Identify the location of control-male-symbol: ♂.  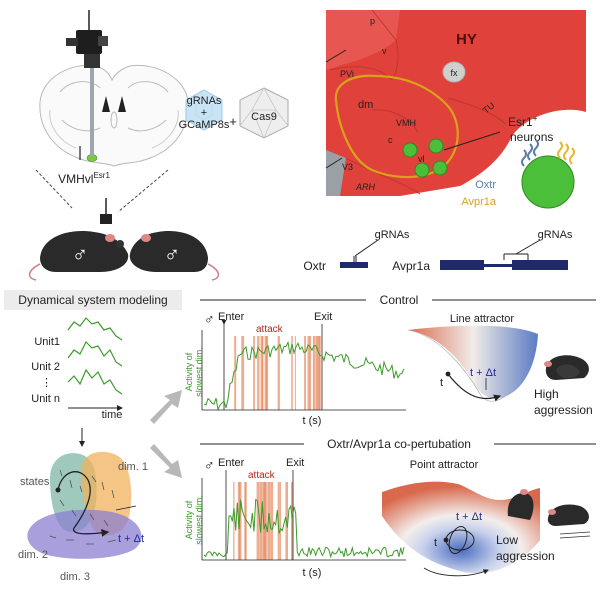
(209, 319).